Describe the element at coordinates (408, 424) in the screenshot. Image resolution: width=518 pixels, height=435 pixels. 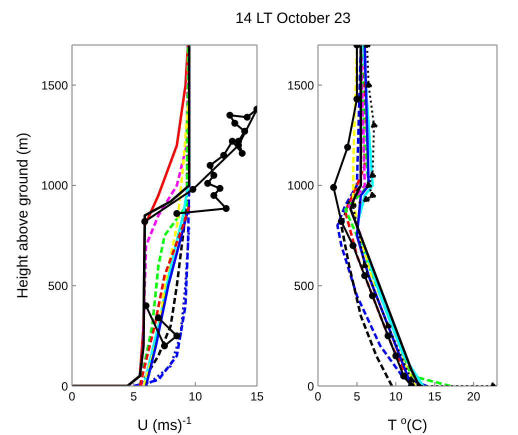
I see `x-axis-title: T $^{o}$(C)` at that location.